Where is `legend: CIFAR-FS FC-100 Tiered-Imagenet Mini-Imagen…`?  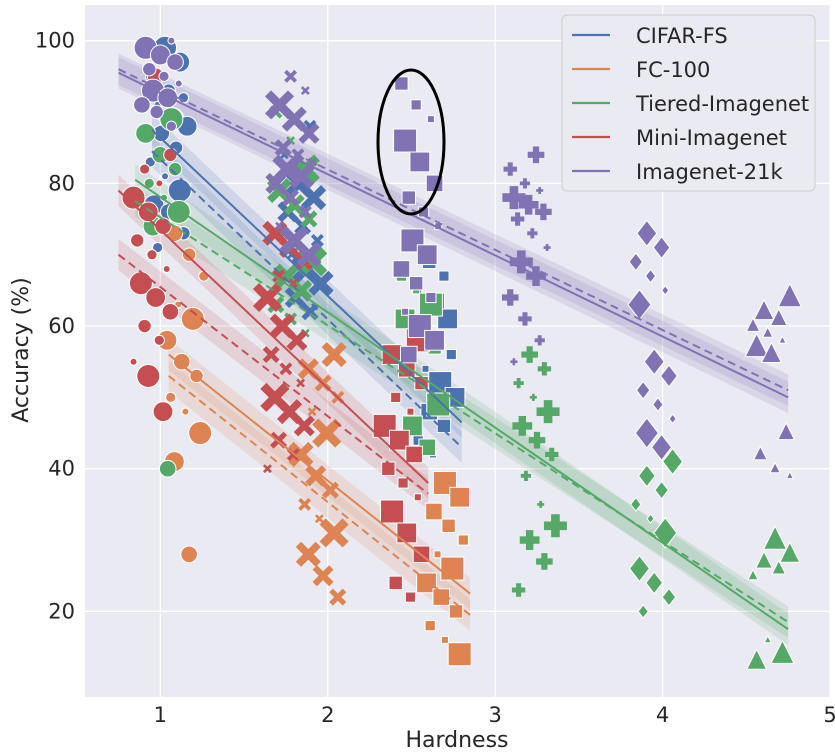
legend: CIFAR-FS FC-100 Tiered-Imagenet Mini-Imagen… is located at coordinates (688, 103).